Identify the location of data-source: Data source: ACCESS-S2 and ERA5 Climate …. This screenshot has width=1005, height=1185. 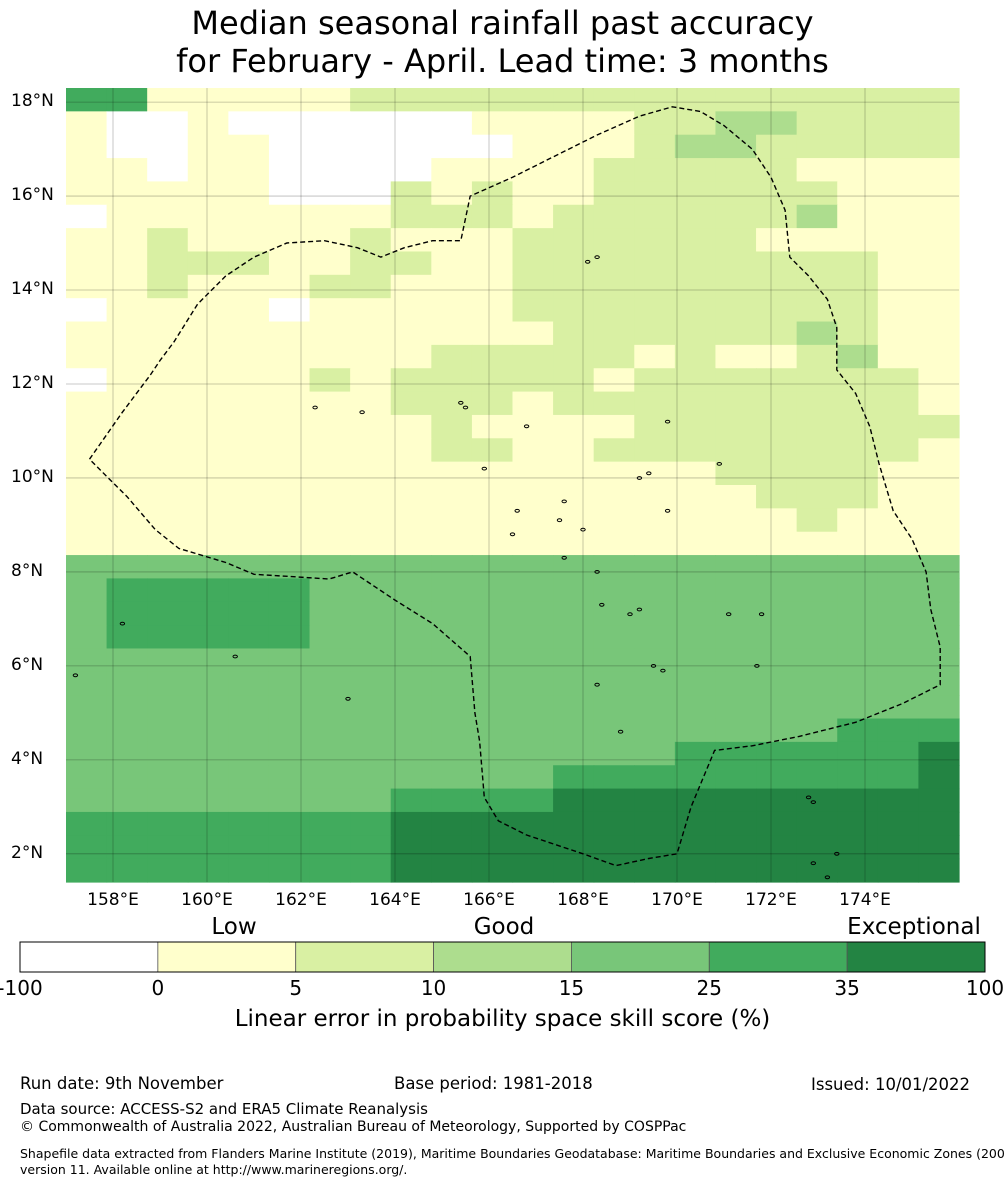
(224, 1109).